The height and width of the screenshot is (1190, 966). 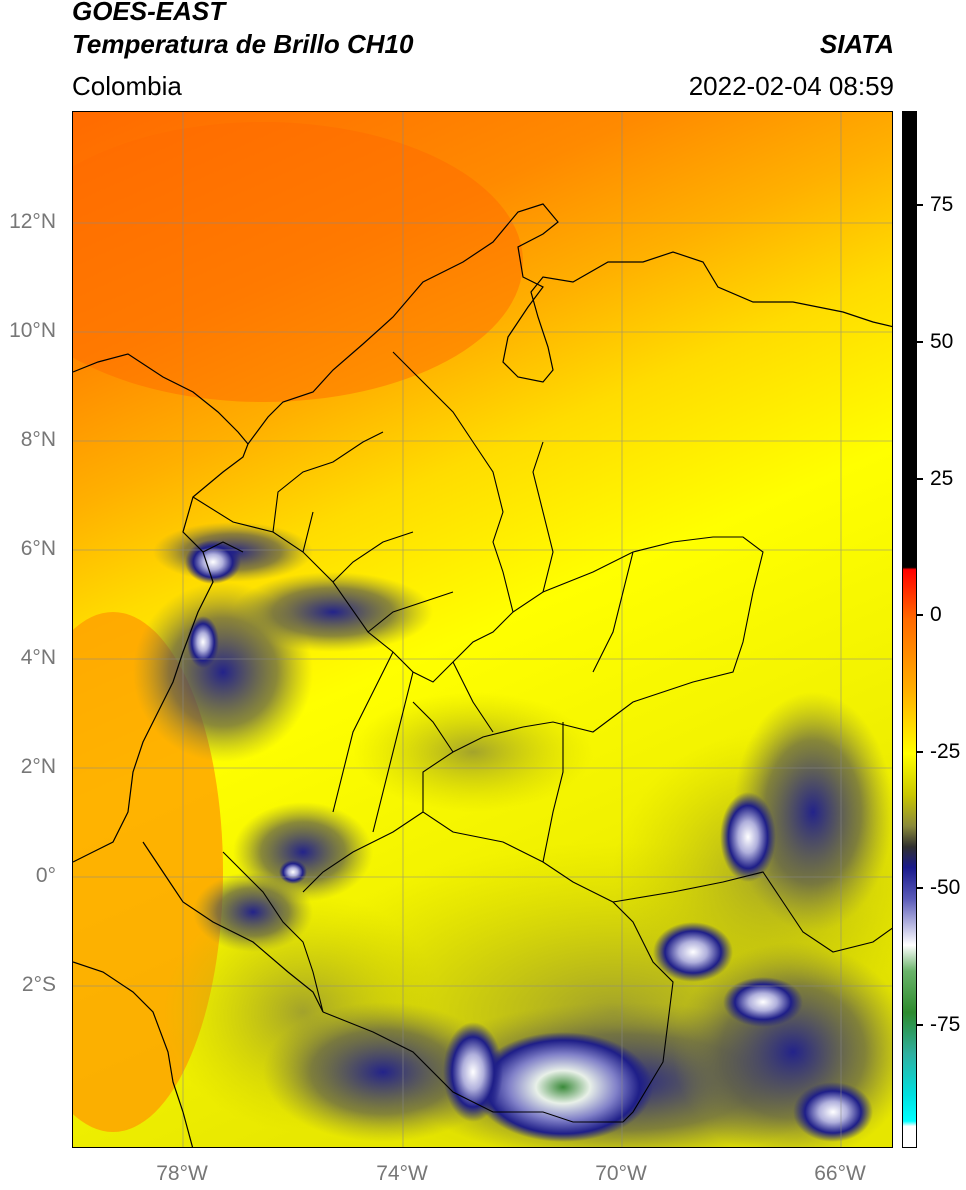 What do you see at coordinates (38, 657) in the screenshot?
I see `lat-label-4n: 4°N` at bounding box center [38, 657].